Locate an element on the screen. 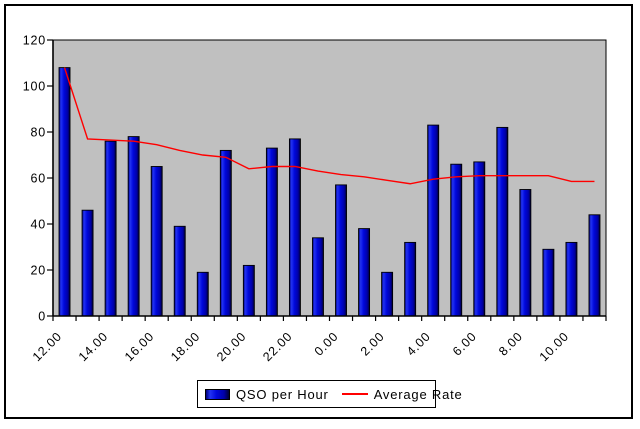 The height and width of the screenshot is (429, 640). x-tick-label: 4.00 is located at coordinates (418, 343).